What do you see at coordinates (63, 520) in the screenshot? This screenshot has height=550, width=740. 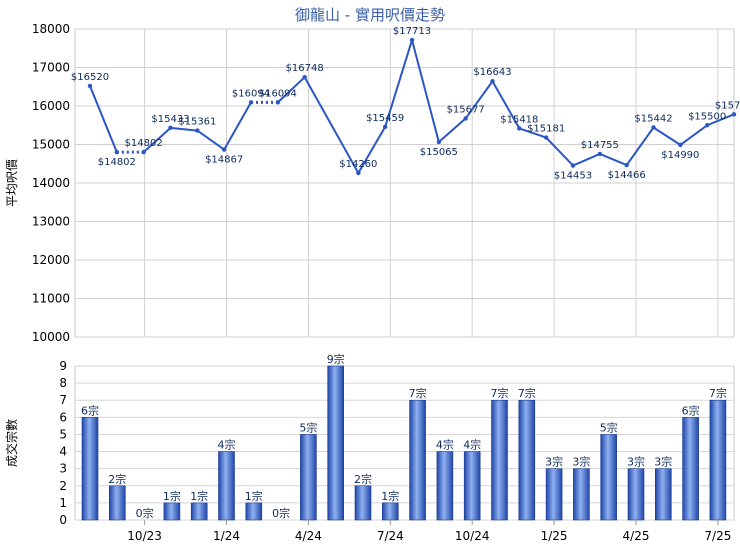 I see `bar-ytick-label: 0` at bounding box center [63, 520].